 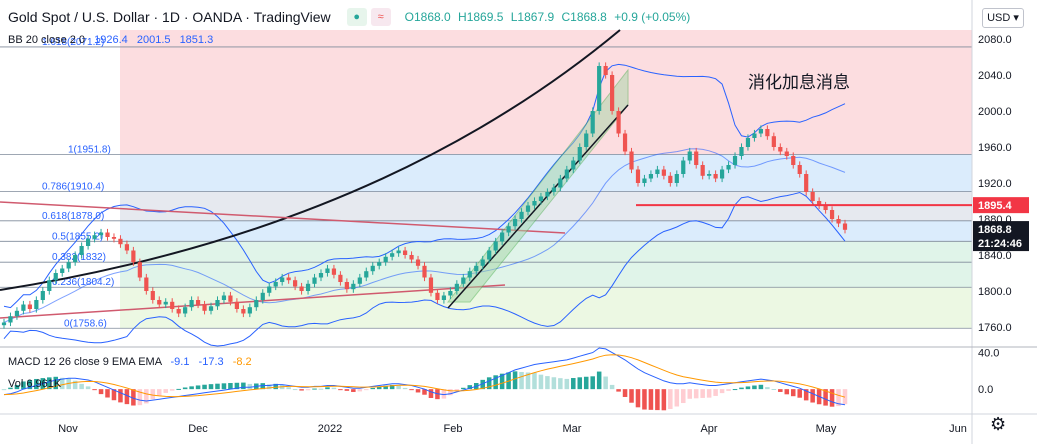 I want to click on high-value: H1869.5, so click(x=481, y=17).